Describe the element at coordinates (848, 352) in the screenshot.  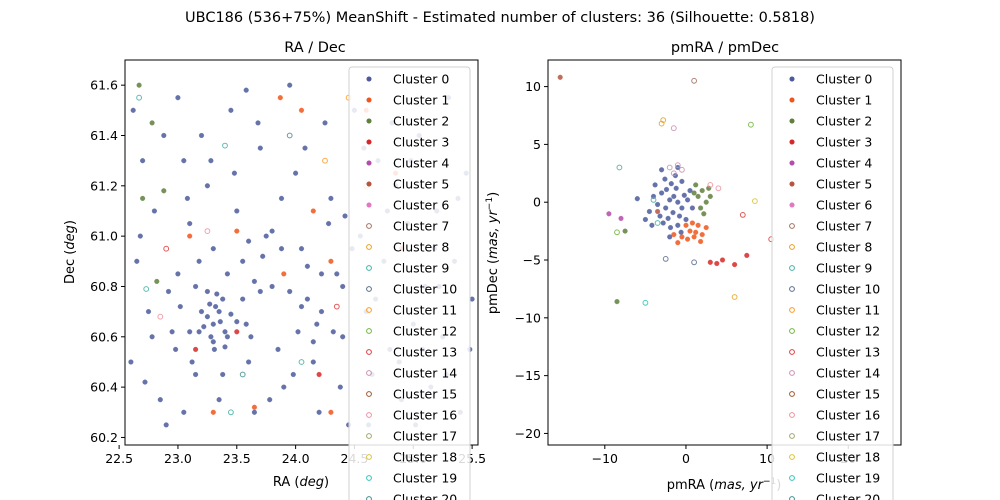
I see `pmra-pmdec-legend-label: Cluster 13` at that location.